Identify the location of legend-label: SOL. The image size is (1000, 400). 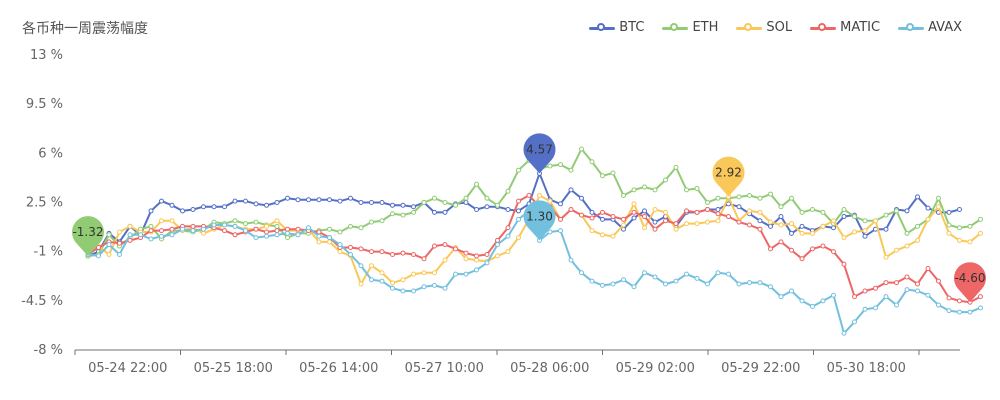
(779, 27).